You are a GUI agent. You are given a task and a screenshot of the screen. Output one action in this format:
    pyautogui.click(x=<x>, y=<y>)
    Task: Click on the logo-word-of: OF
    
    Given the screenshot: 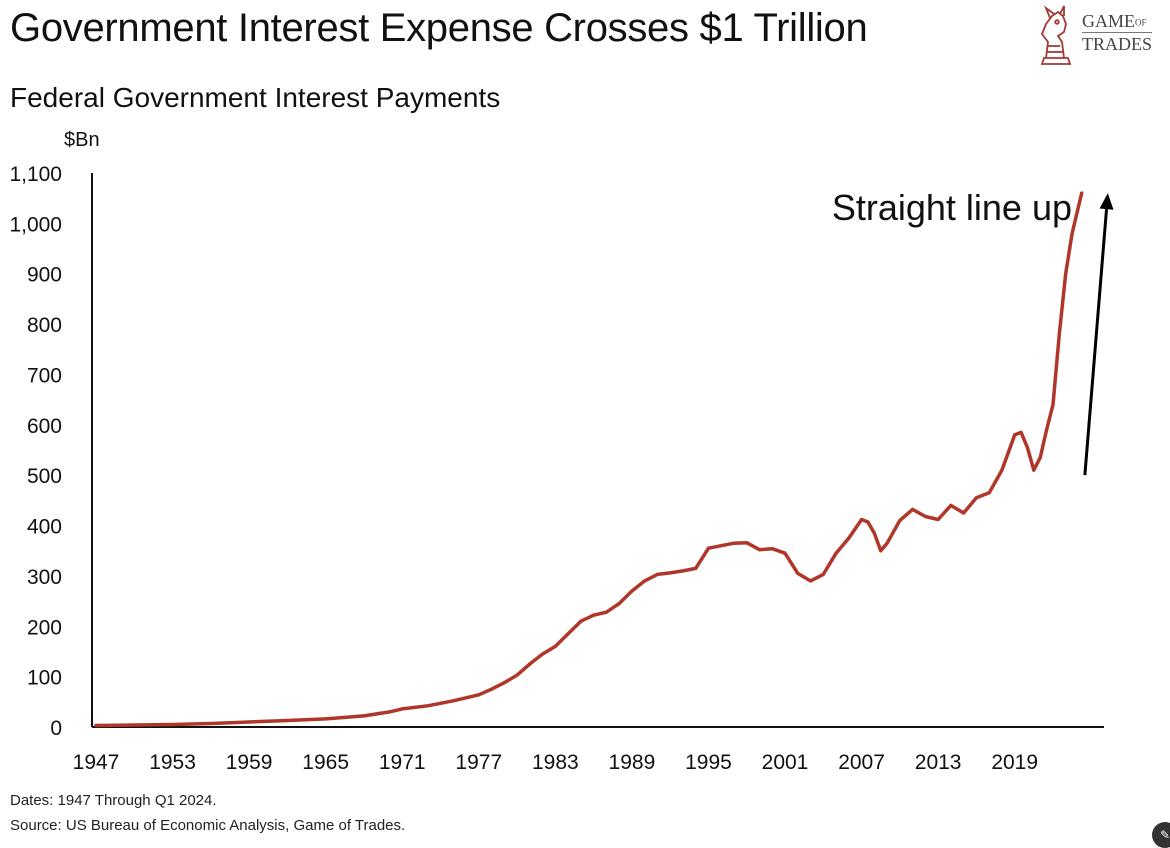 What is the action you would take?
    pyautogui.click(x=1141, y=22)
    